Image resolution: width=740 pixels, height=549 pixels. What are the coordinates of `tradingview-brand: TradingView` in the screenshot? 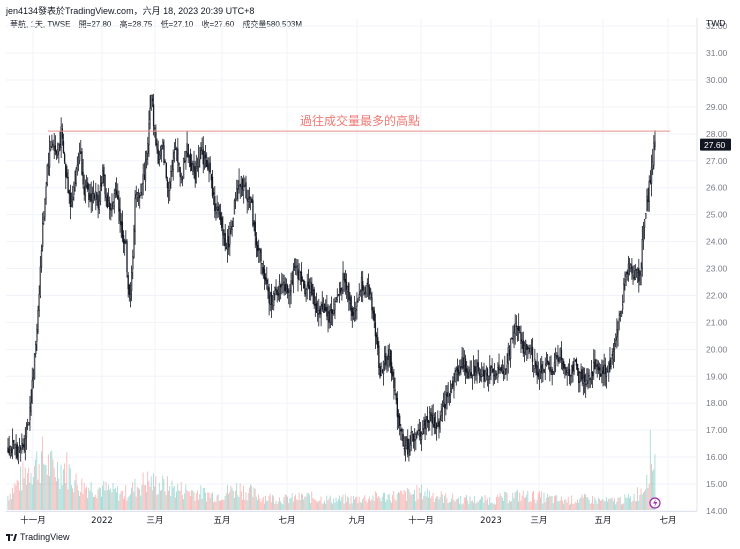 It's located at (38, 537).